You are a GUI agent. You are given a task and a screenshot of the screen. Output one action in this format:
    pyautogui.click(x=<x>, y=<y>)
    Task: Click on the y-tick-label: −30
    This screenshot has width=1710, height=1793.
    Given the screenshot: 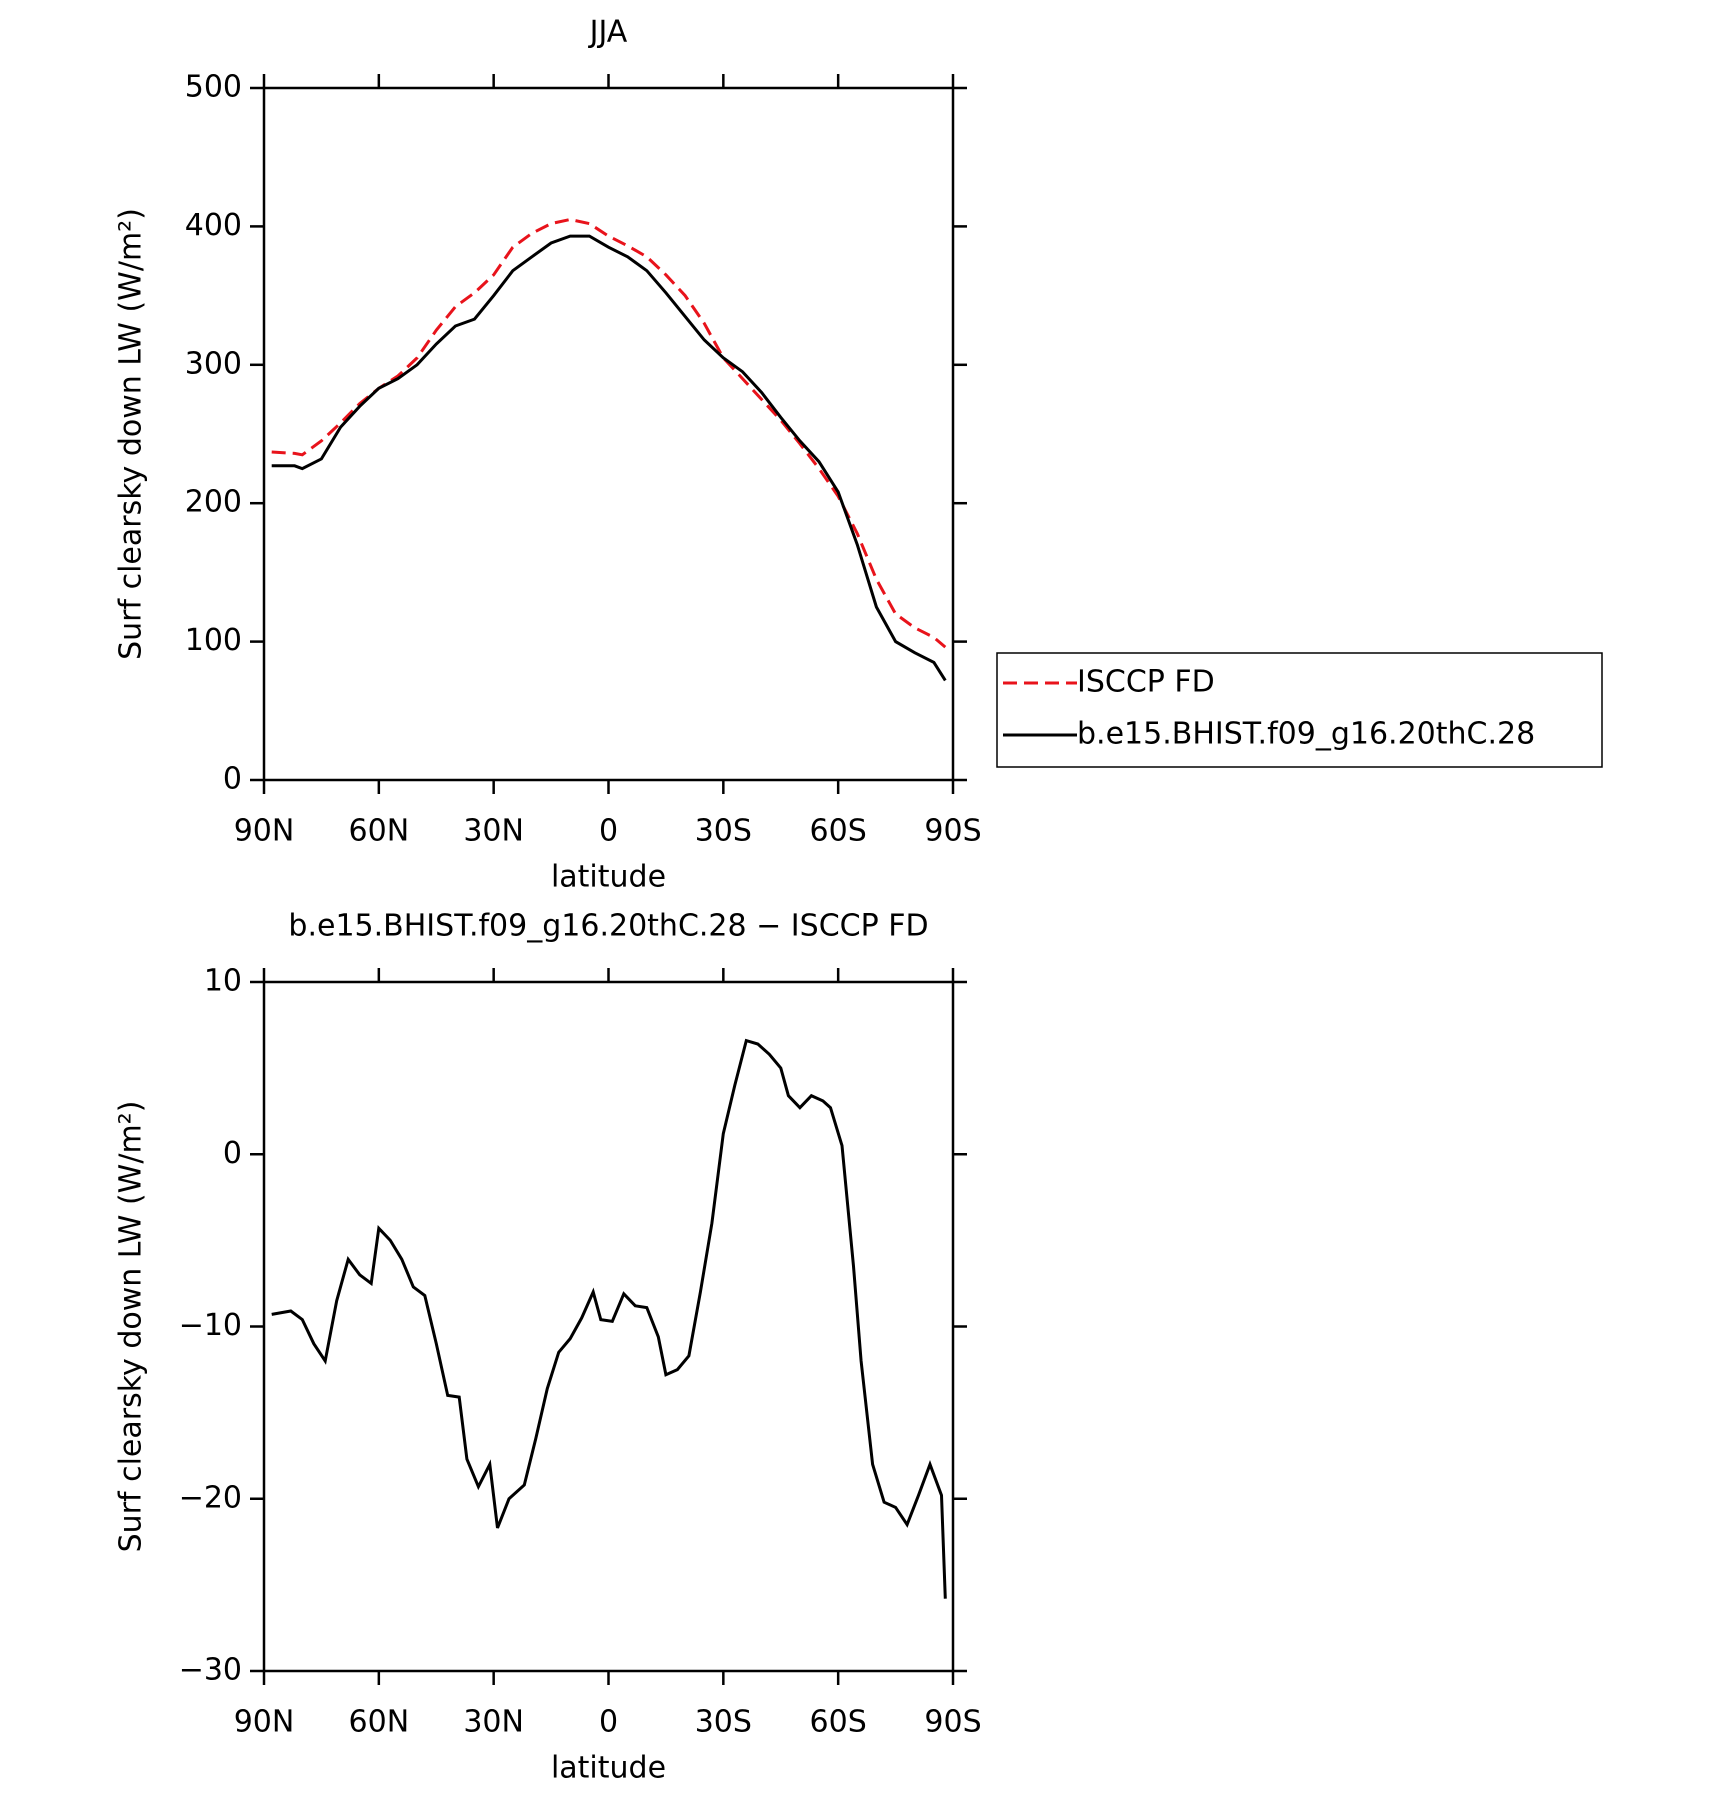 What is the action you would take?
    pyautogui.click(x=210, y=1670)
    